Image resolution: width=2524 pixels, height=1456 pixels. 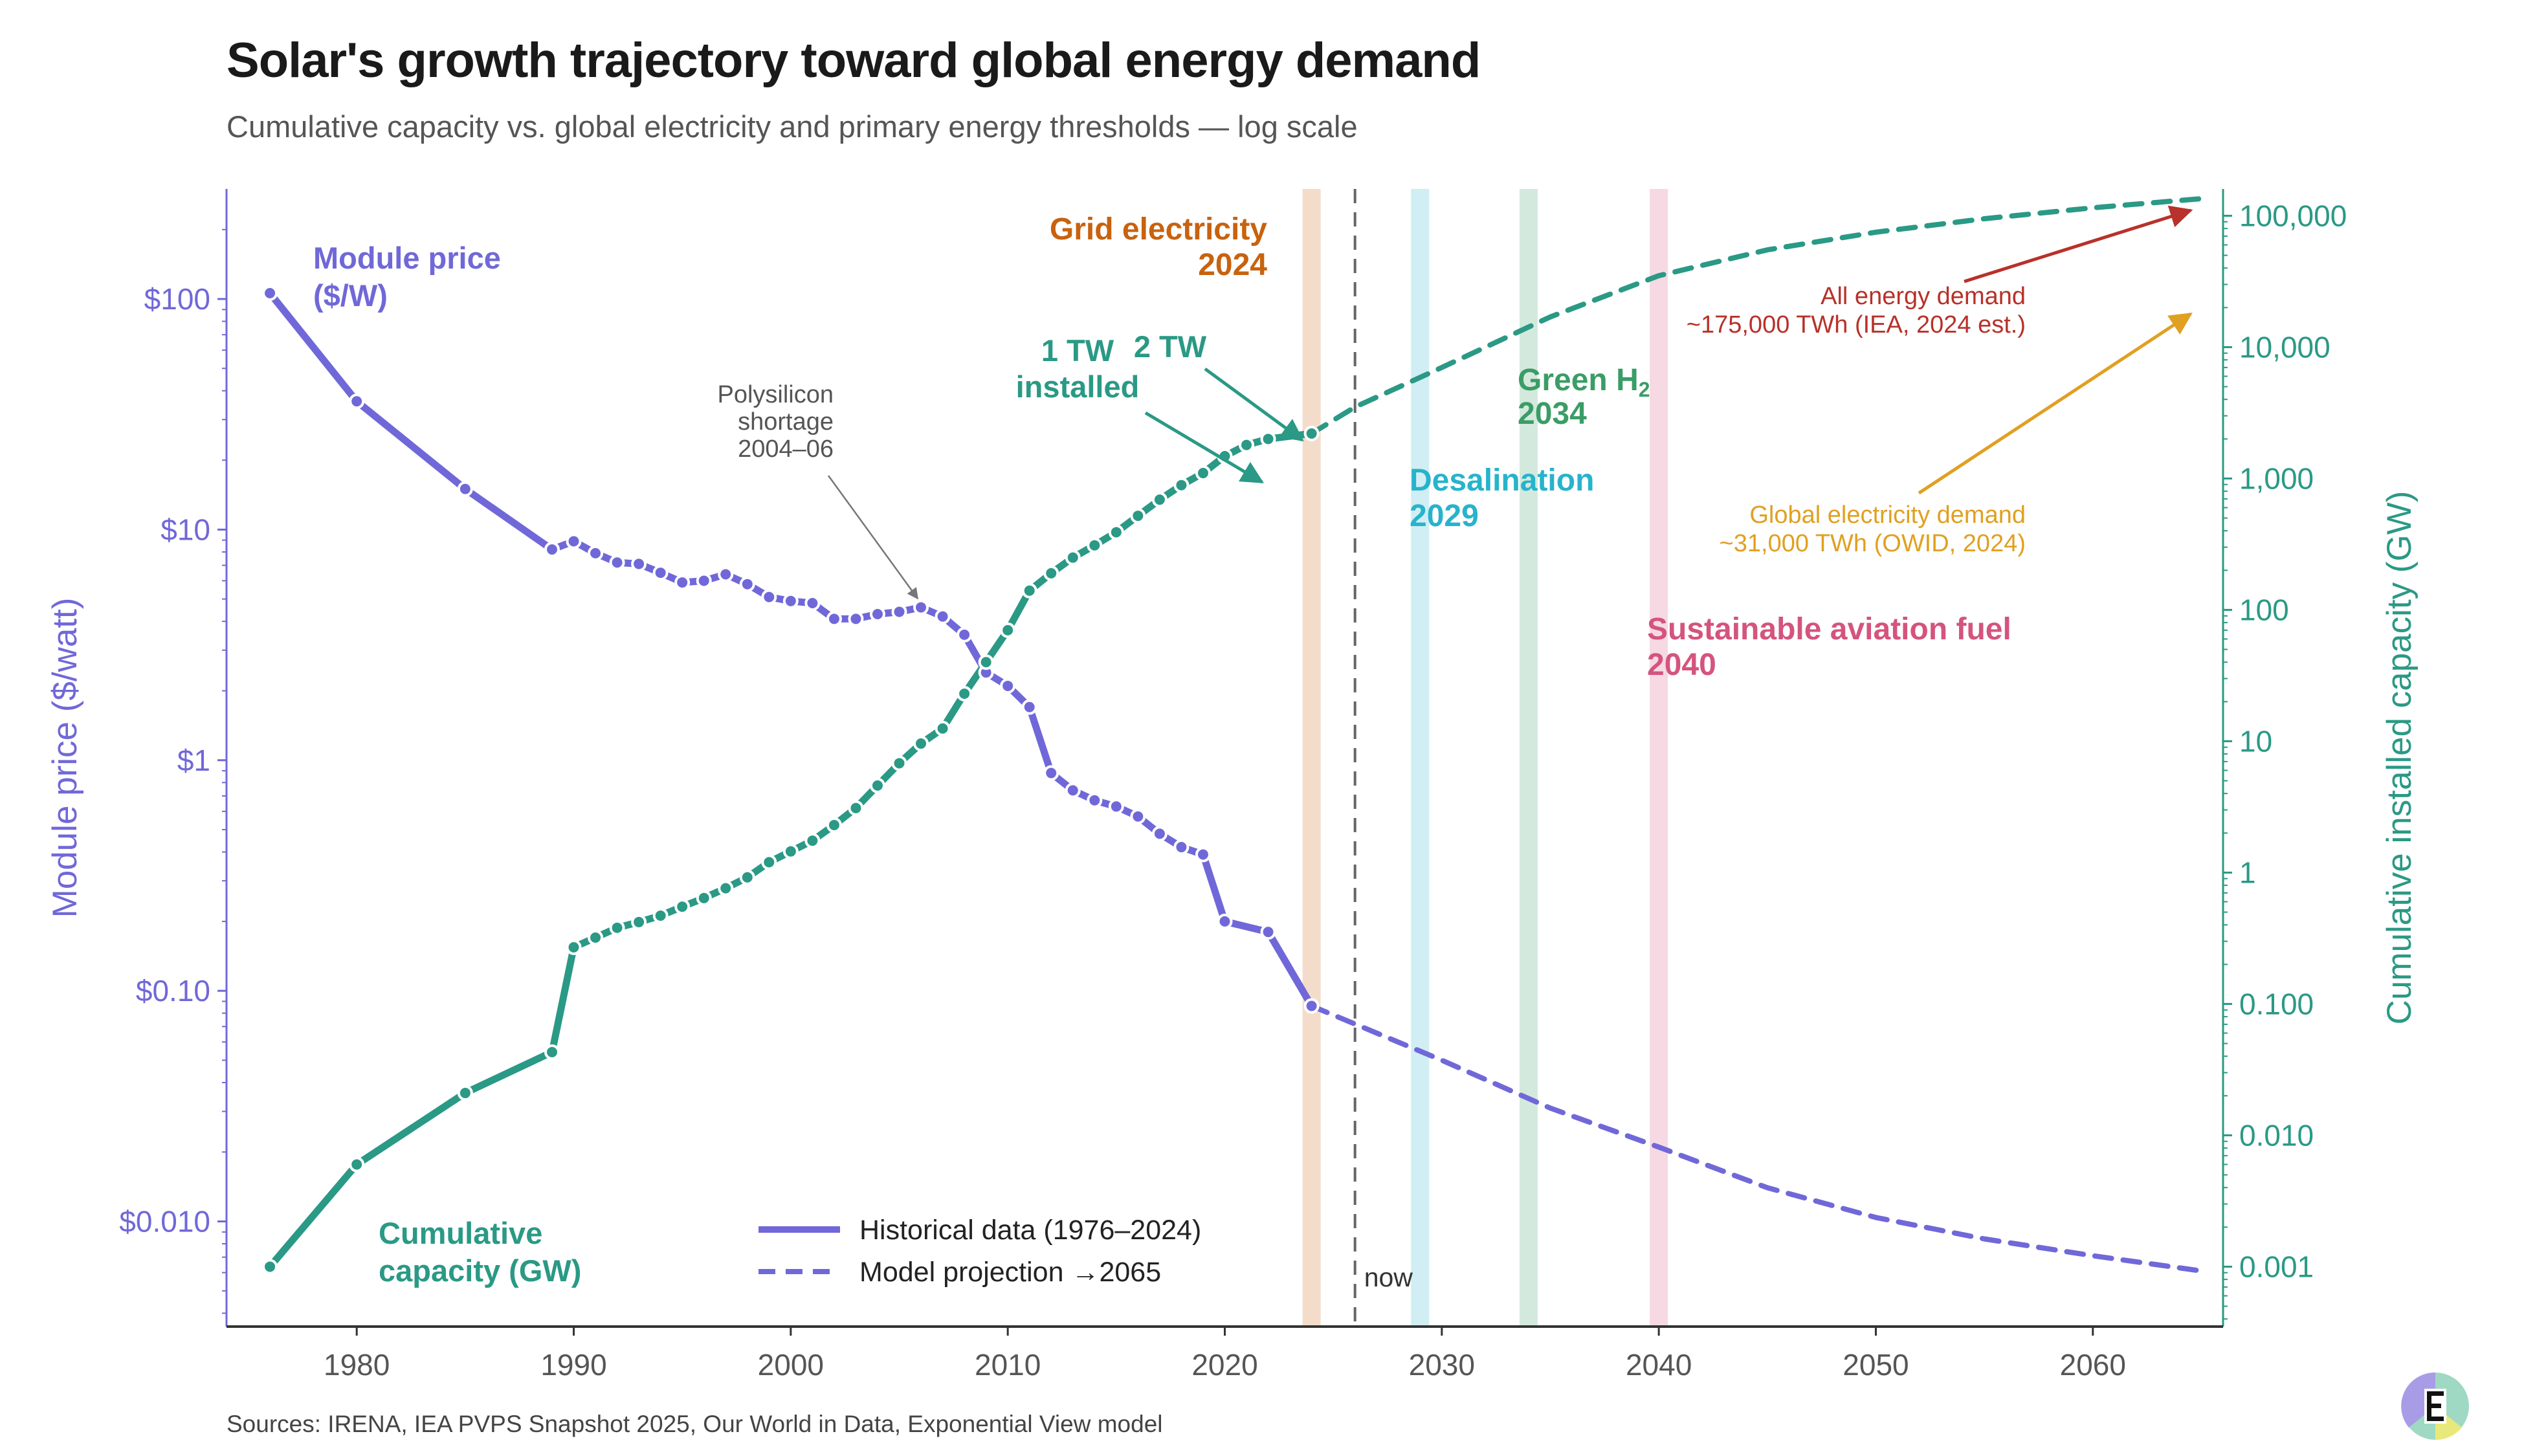 What do you see at coordinates (2255, 741) in the screenshot?
I see `y-right-tick-label: 10` at bounding box center [2255, 741].